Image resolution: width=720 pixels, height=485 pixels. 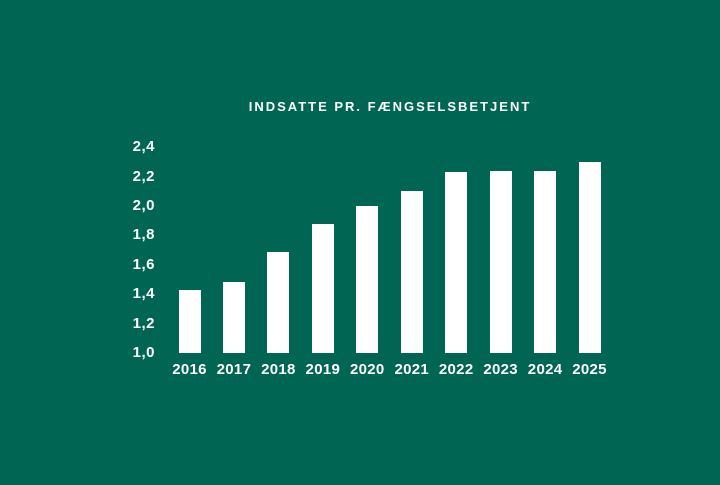 I want to click on x-tick-label-2016: 2016, so click(x=189, y=369).